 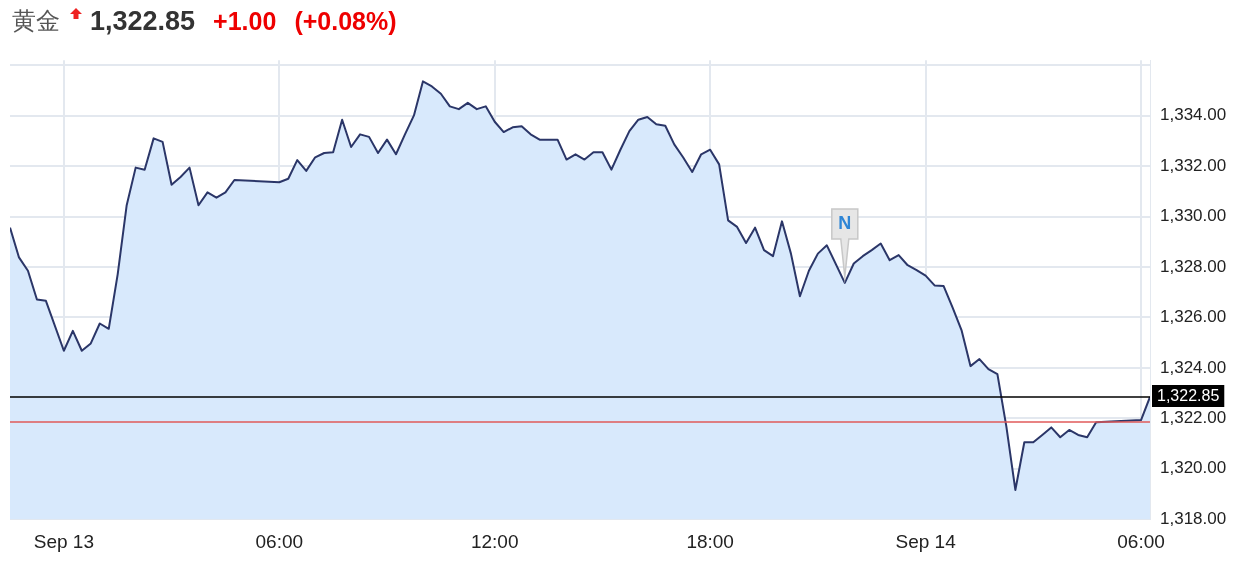 I want to click on chart-title: 黄金, so click(x=36, y=21).